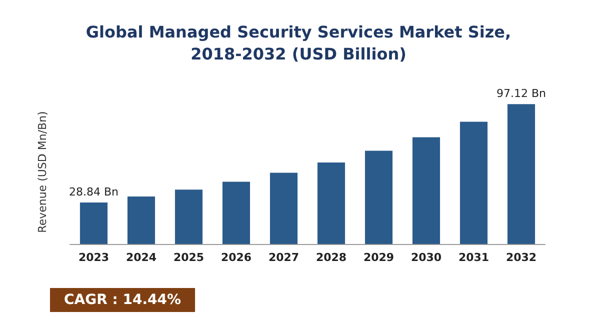 The height and width of the screenshot is (334, 597). Describe the element at coordinates (284, 257) in the screenshot. I see `x-tick-label: 2027` at that location.